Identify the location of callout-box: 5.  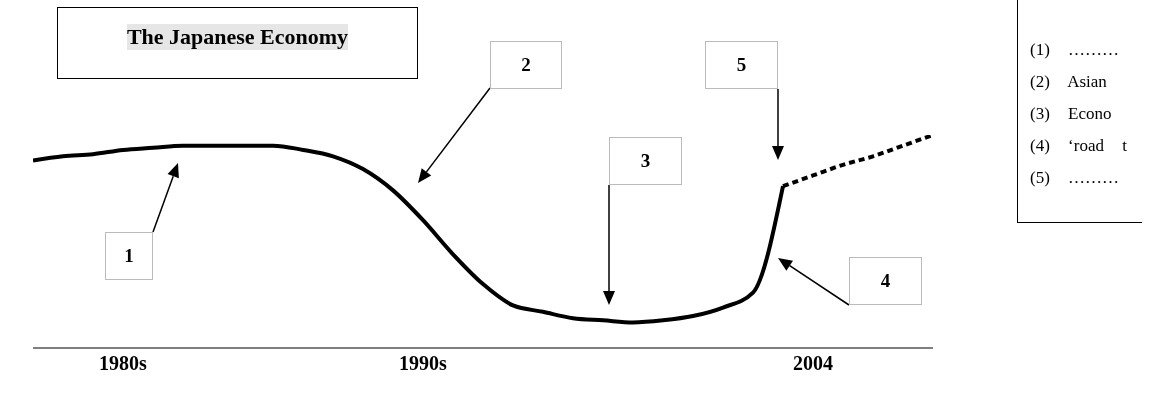
(741, 65).